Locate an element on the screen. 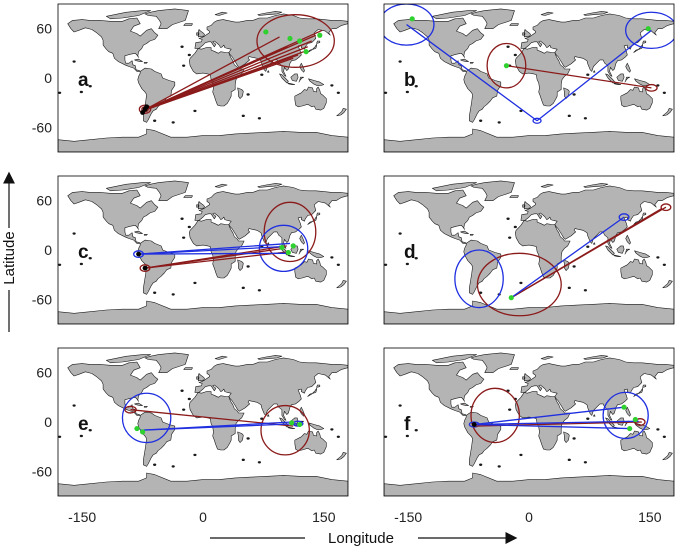  black-point is located at coordinates (138, 254).